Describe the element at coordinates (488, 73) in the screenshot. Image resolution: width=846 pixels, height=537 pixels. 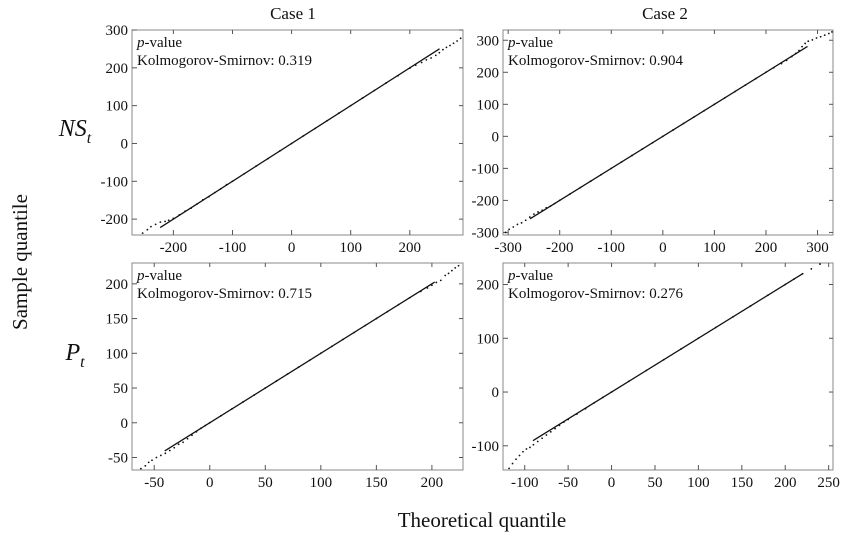
I see `y-tick-label-ns-case-2: 200` at that location.